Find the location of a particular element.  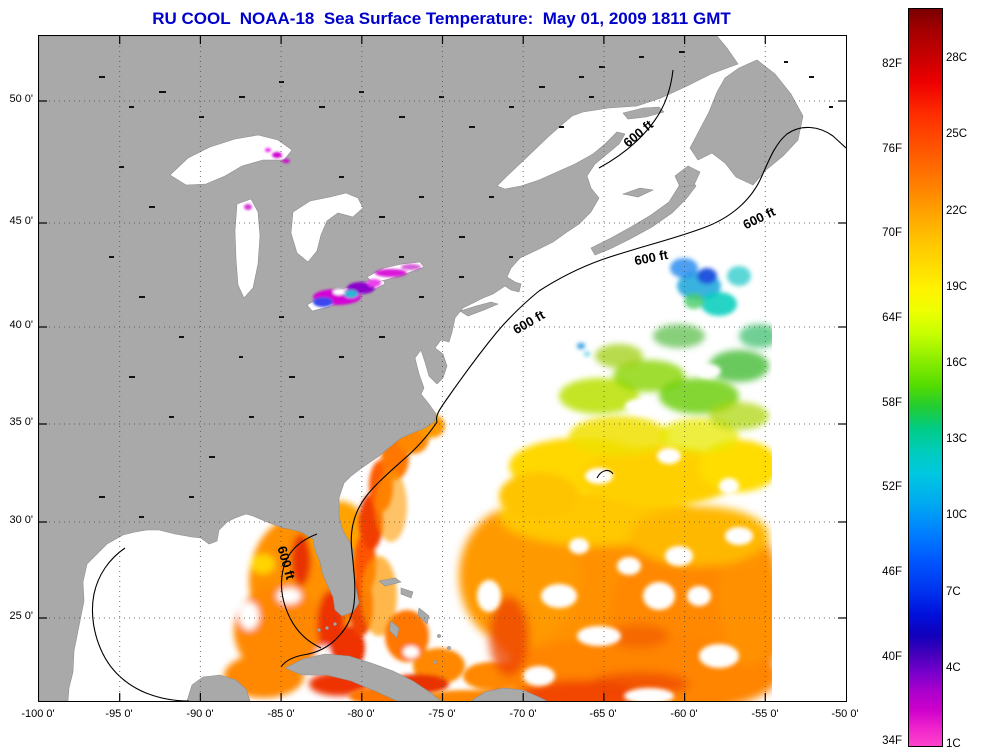

island-newfoundland is located at coordinates (746, 122).